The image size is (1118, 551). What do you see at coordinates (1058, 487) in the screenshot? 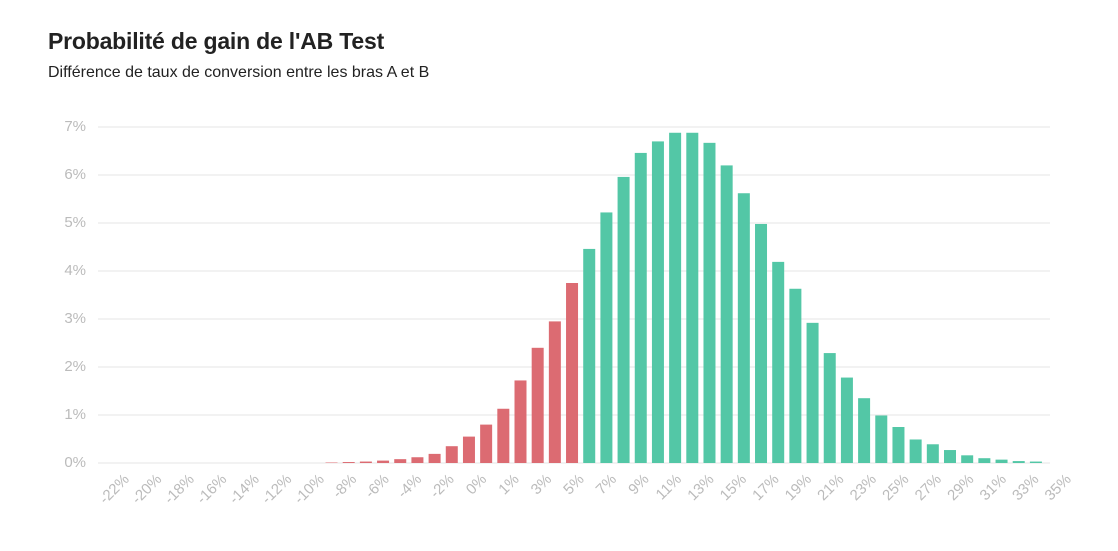
I see `x-tick-label: 35%` at bounding box center [1058, 487].